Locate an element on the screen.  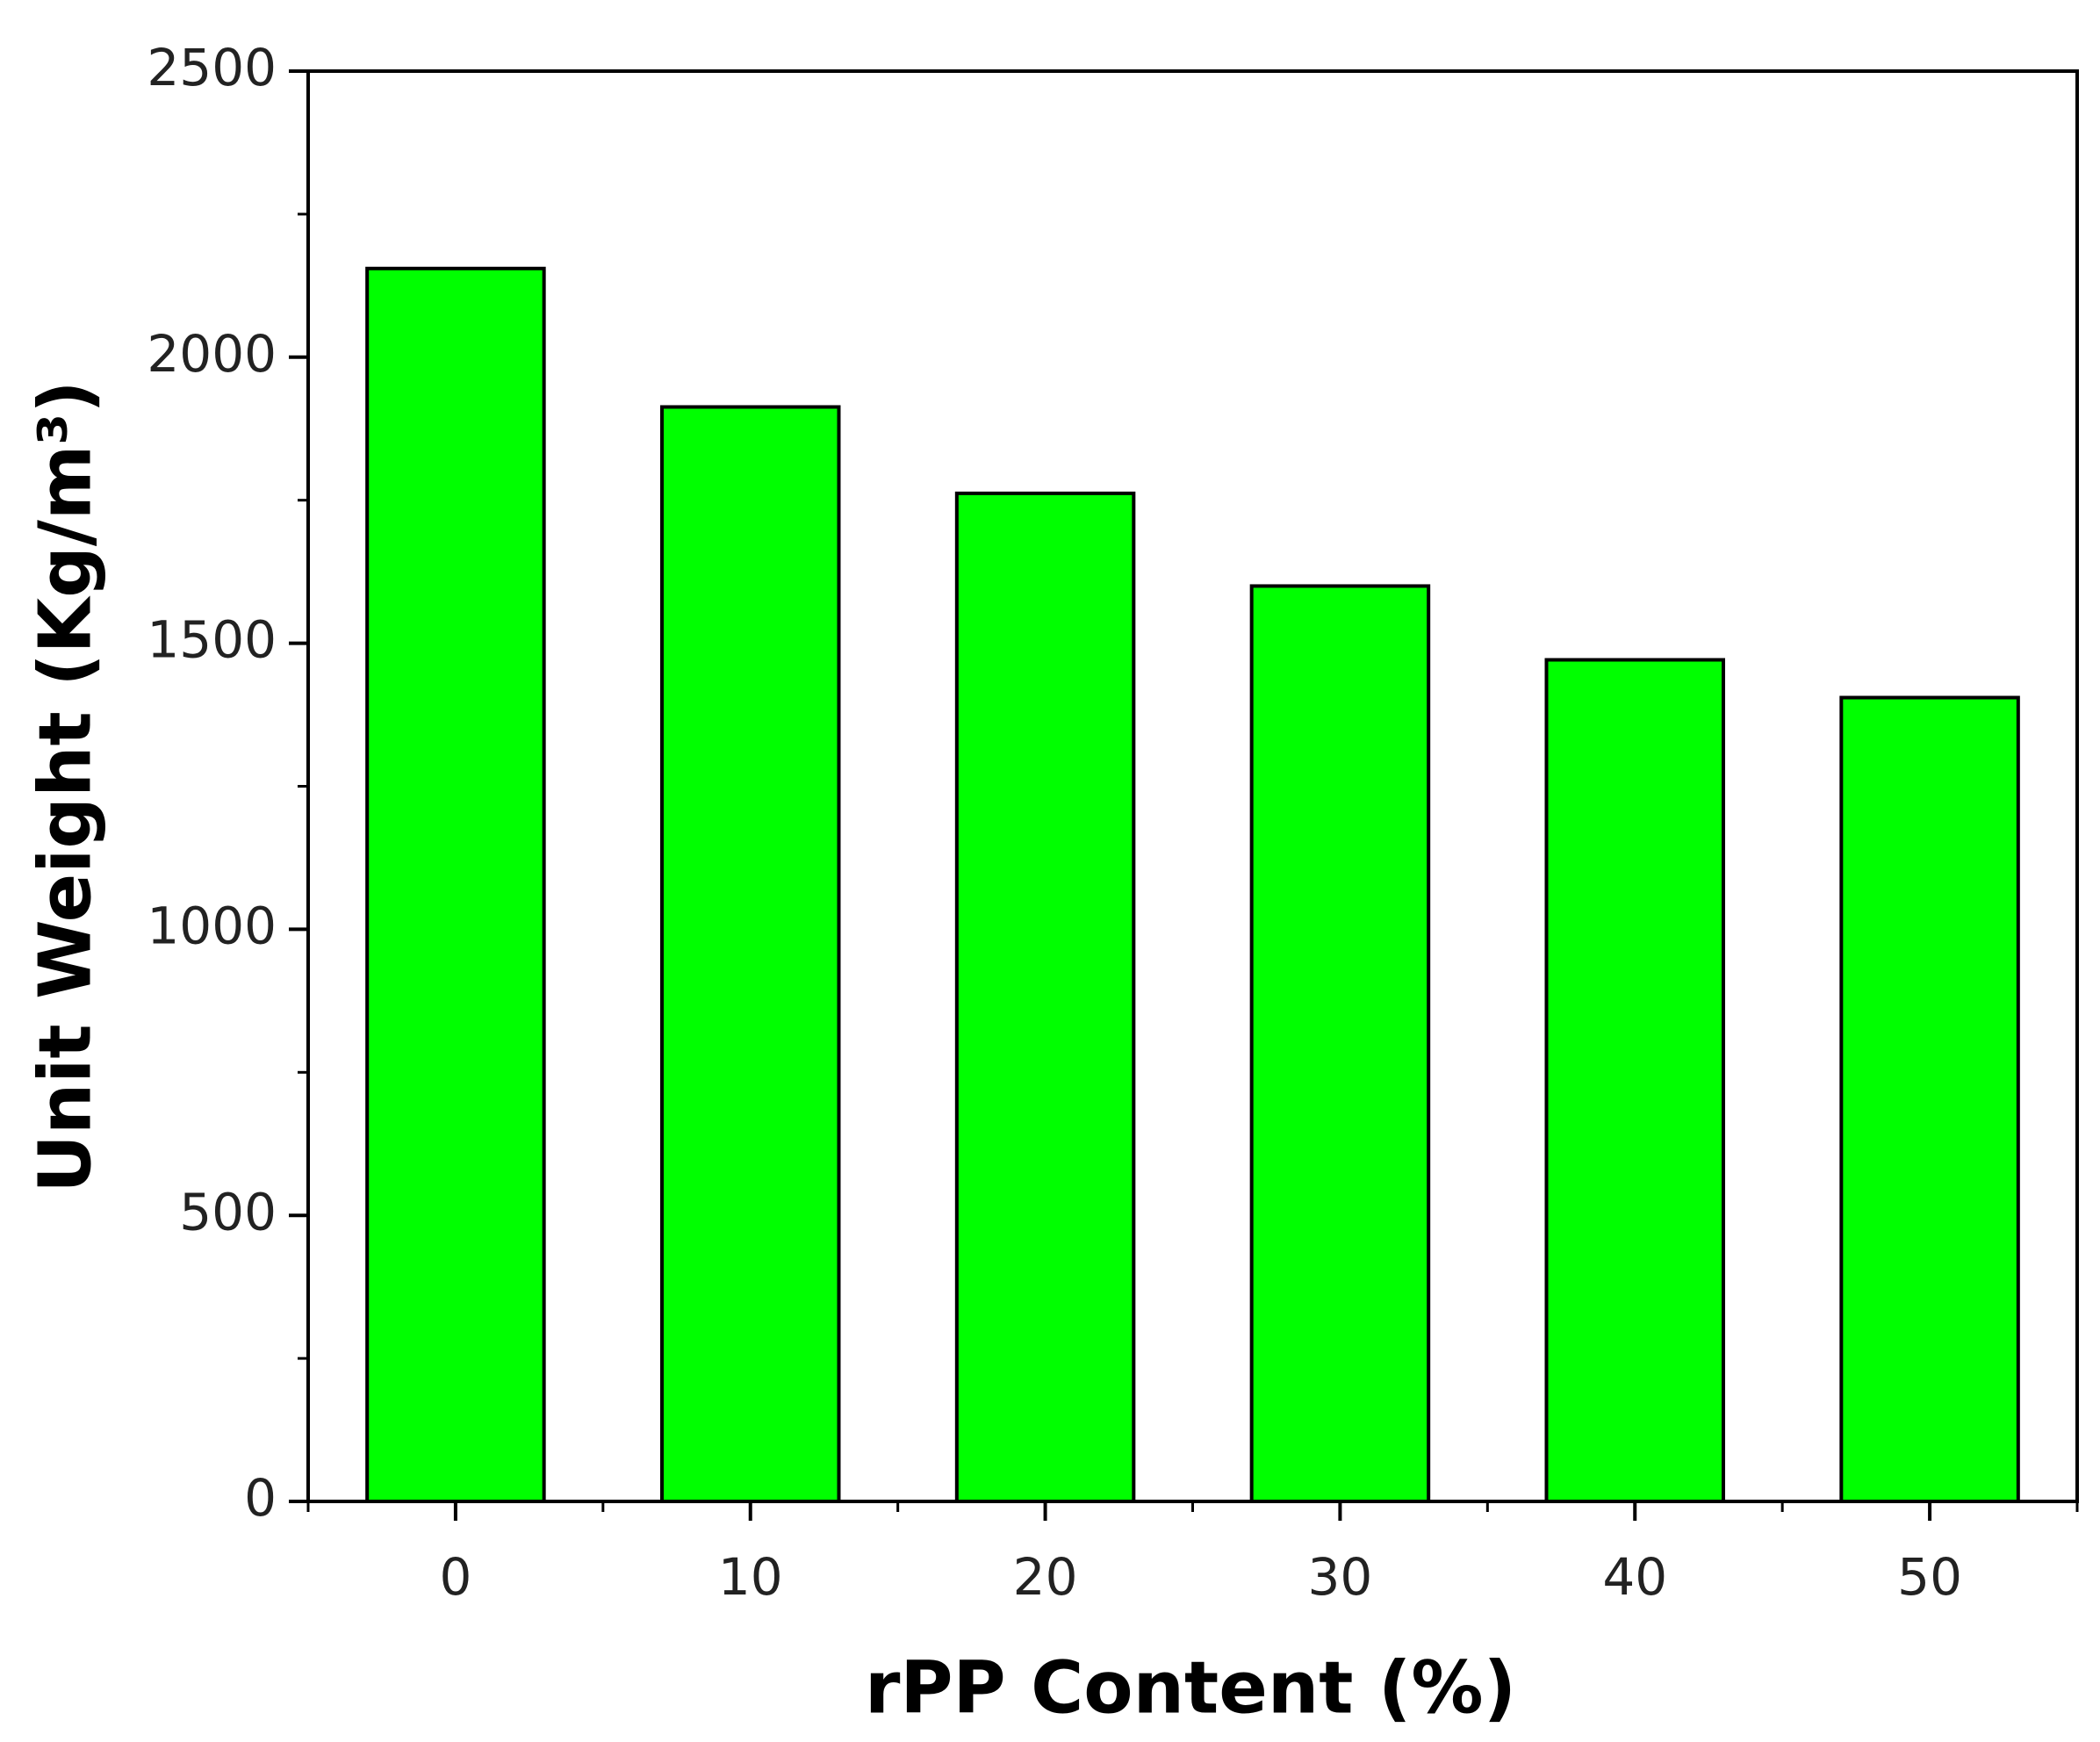
y-tick-label: 2500 is located at coordinates (212, 67).